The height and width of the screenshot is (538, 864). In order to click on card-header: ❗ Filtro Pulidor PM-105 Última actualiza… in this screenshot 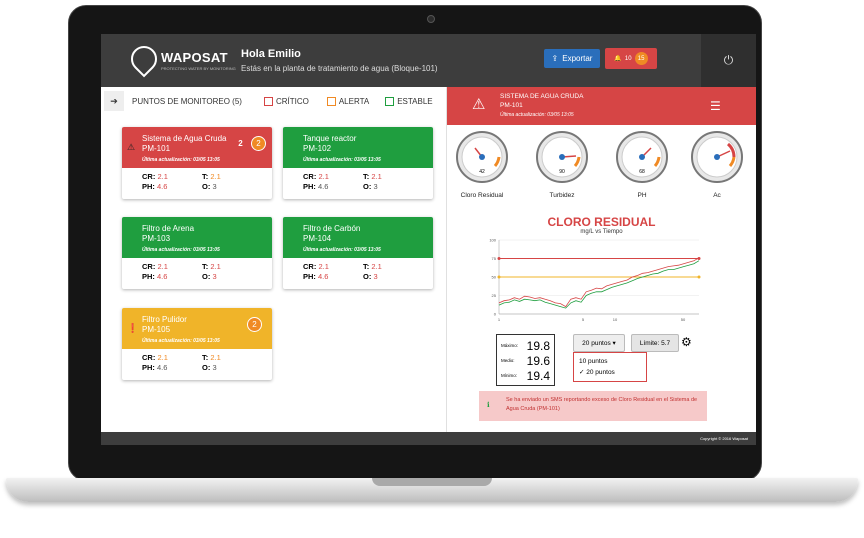, I will do `click(197, 328)`.